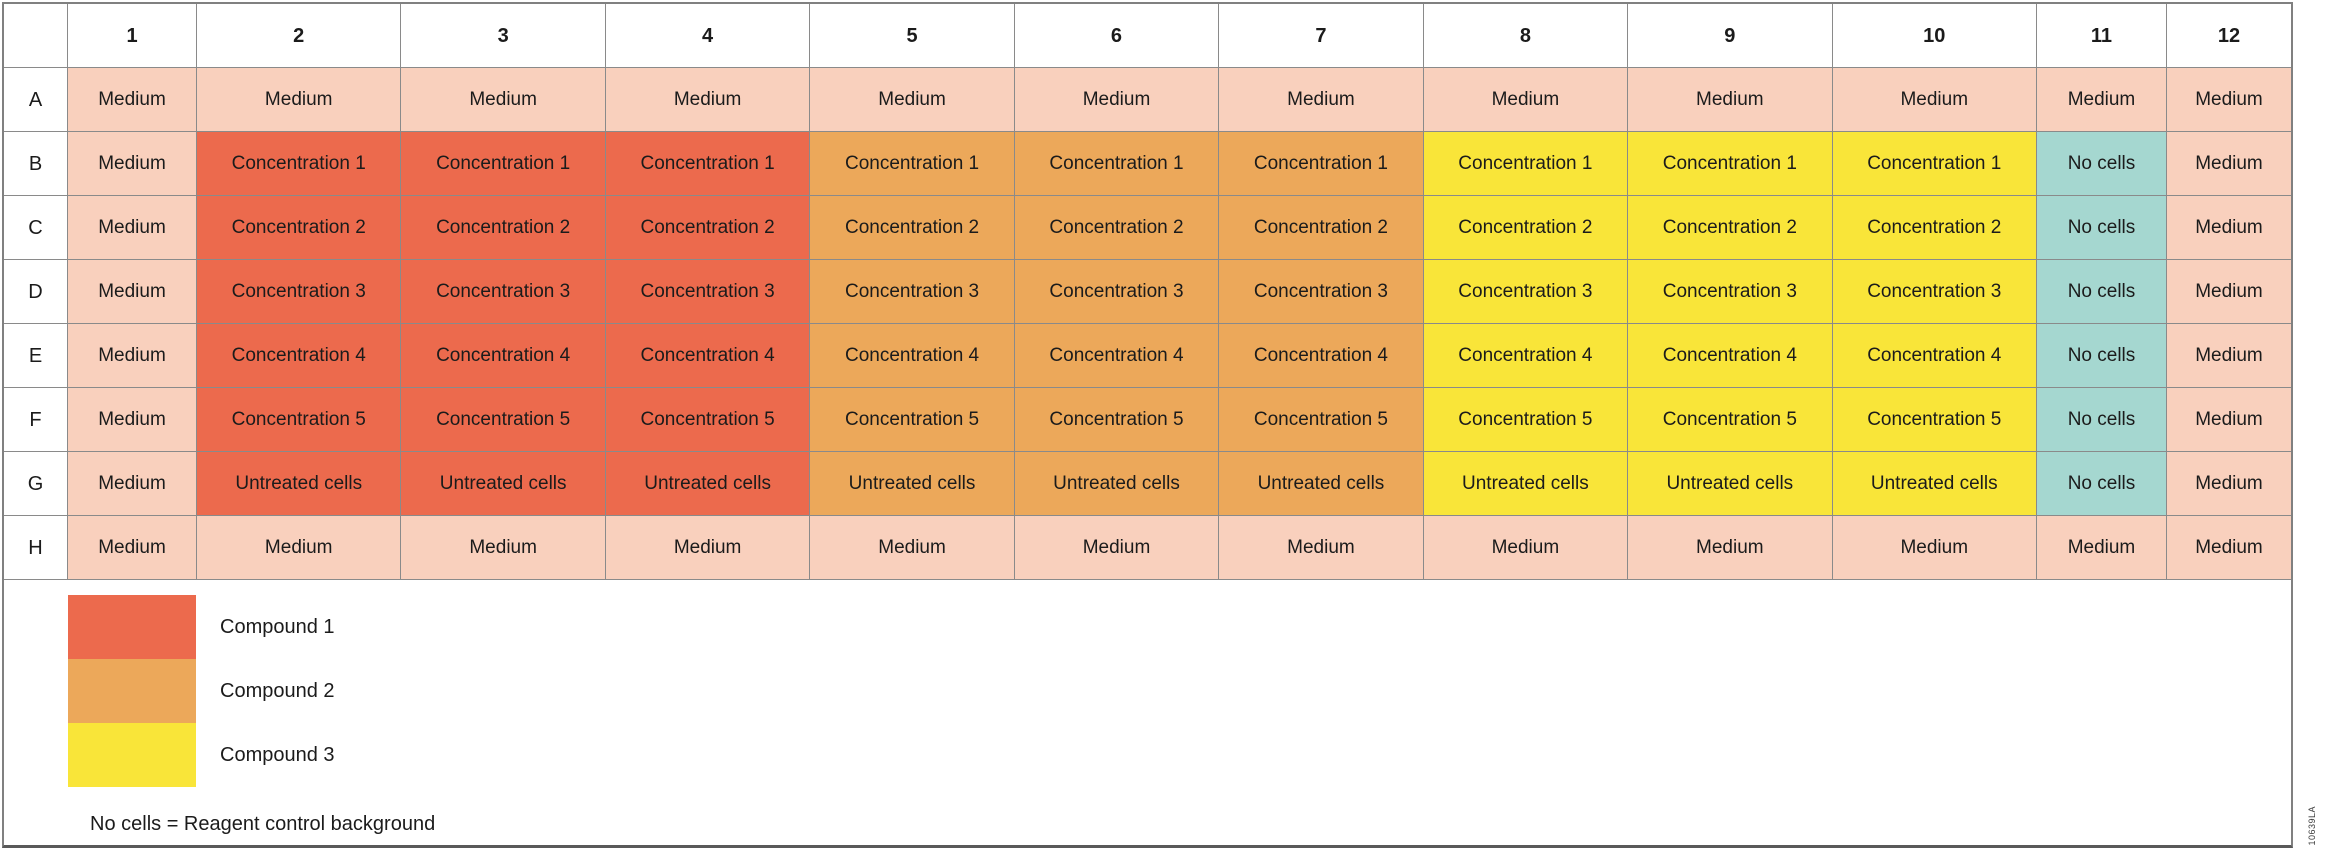  I want to click on well-F9: Concentration 5, so click(1730, 420).